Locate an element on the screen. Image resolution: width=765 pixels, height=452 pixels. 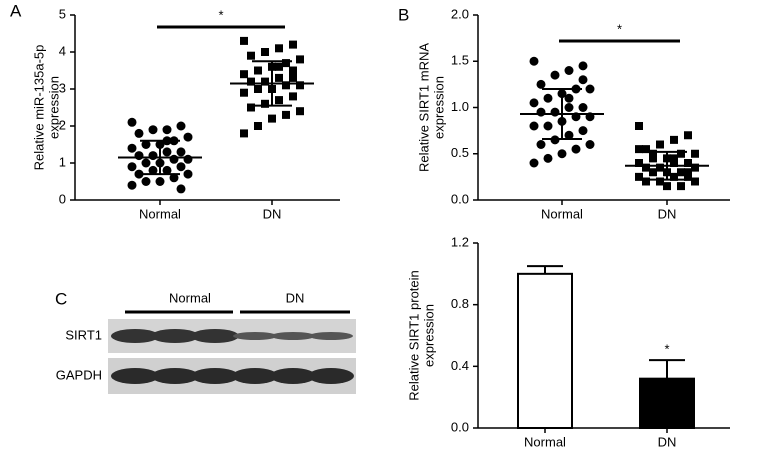
y-tick-label: 4 is located at coordinates (62, 50).